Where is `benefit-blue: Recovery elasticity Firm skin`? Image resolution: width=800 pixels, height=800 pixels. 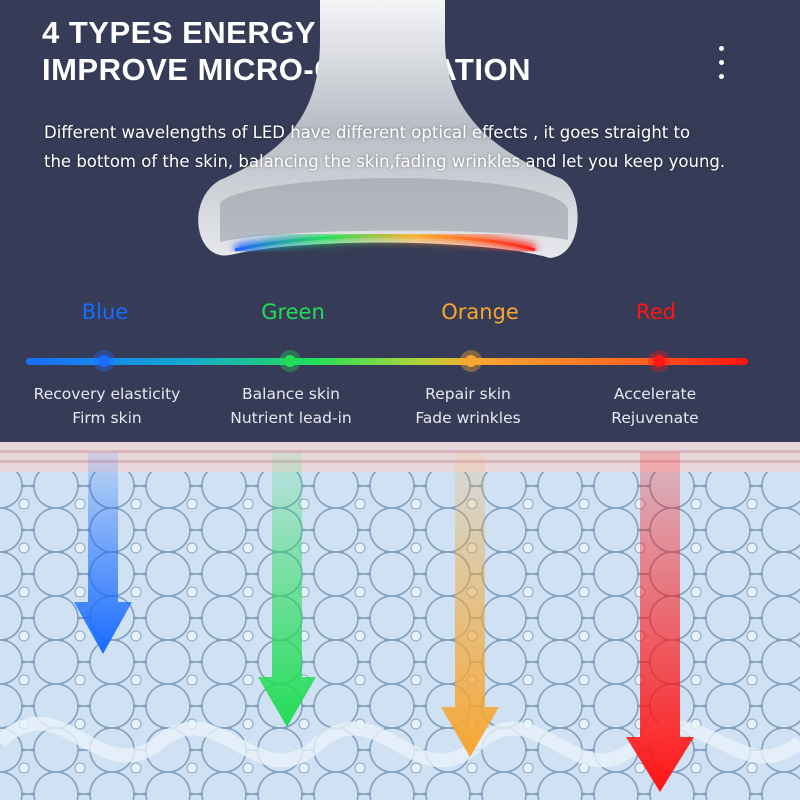 benefit-blue: Recovery elasticity Firm skin is located at coordinates (107, 406).